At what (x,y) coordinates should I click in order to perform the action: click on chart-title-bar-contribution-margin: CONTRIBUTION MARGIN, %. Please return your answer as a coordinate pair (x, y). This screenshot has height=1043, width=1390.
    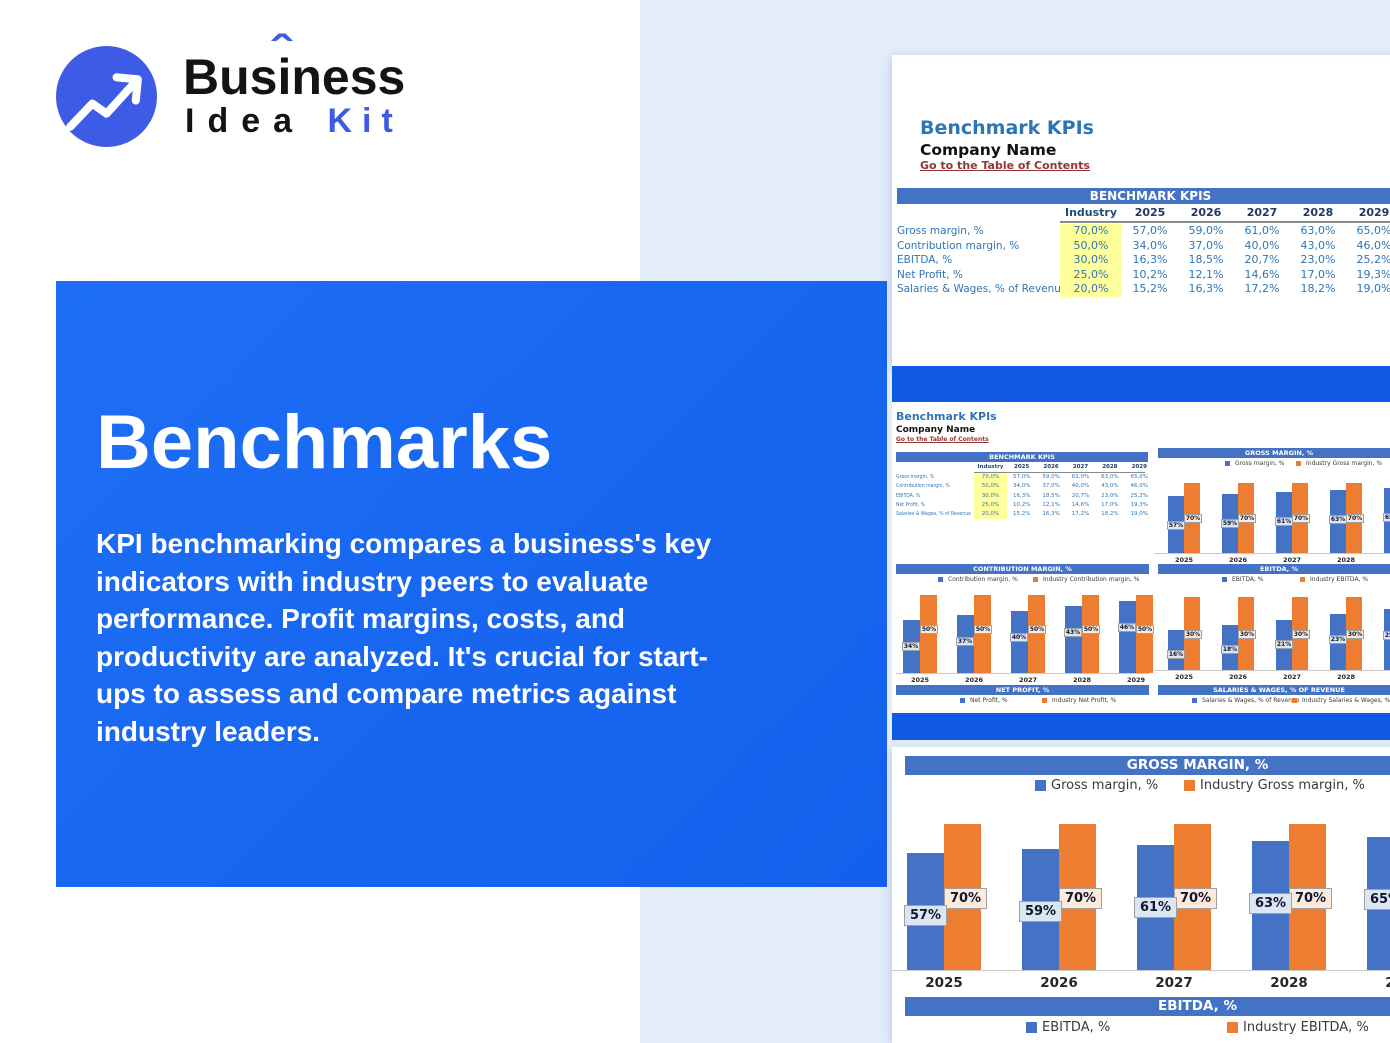
    Looking at the image, I should click on (1022, 569).